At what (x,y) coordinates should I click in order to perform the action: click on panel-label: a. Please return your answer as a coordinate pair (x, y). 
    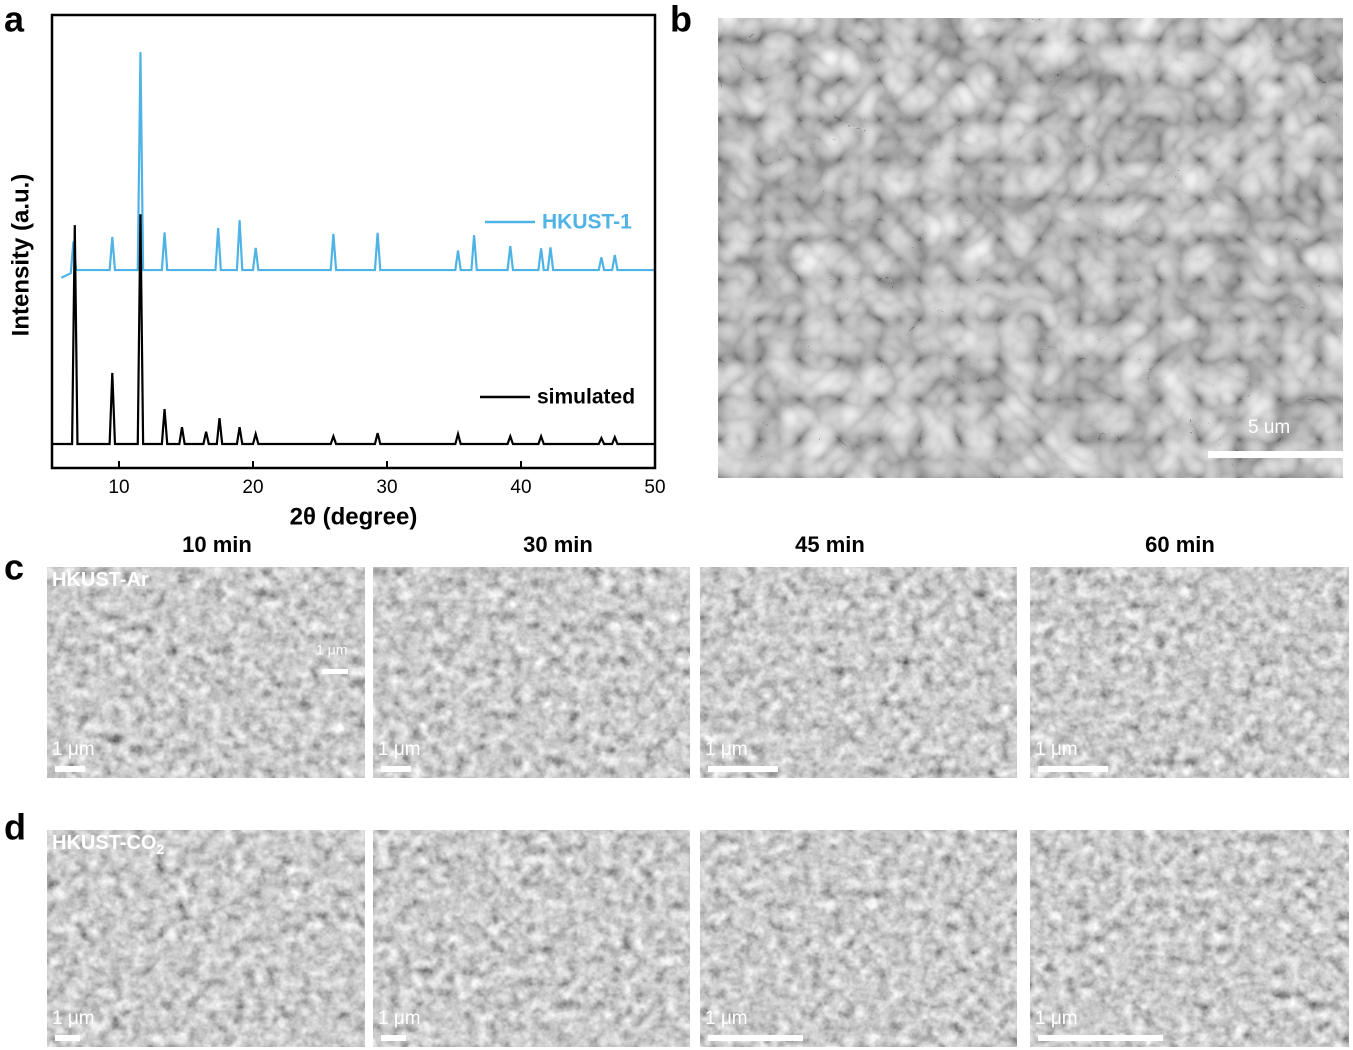
    Looking at the image, I should click on (14, 20).